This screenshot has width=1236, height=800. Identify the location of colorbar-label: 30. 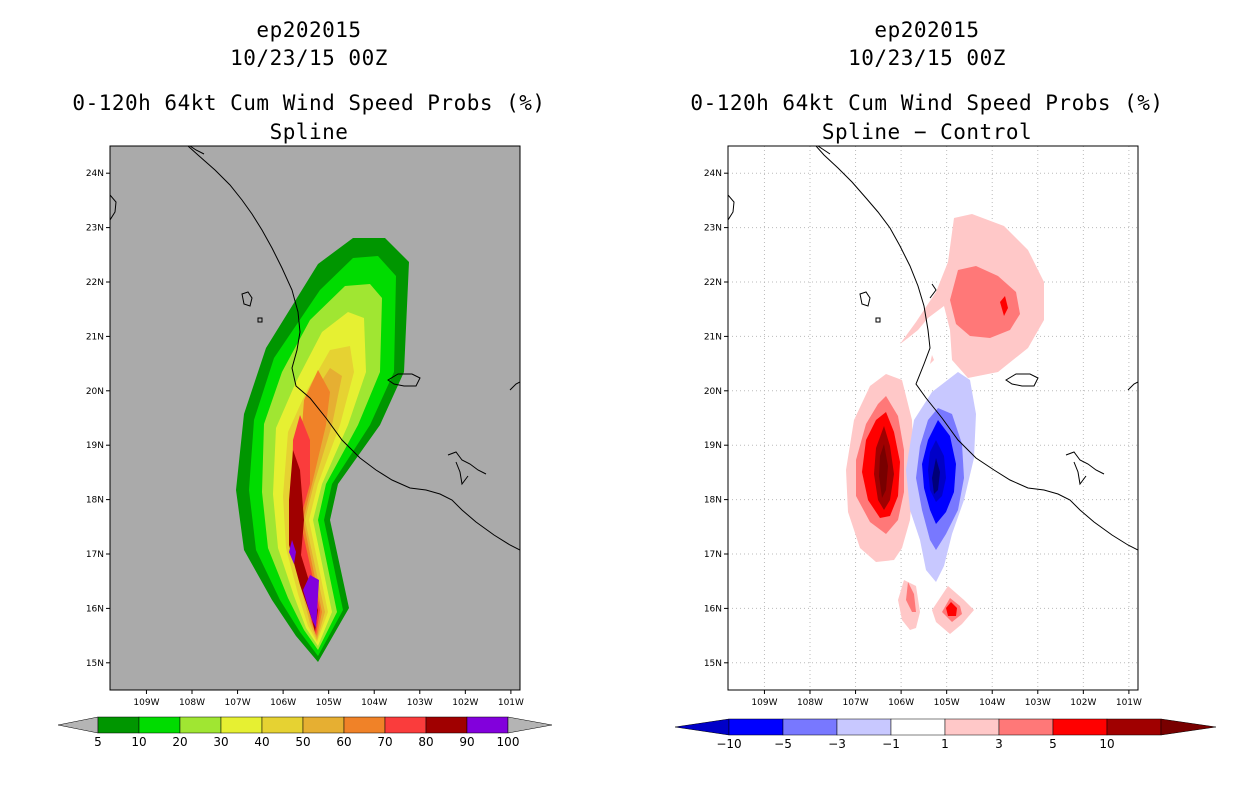
(220, 742).